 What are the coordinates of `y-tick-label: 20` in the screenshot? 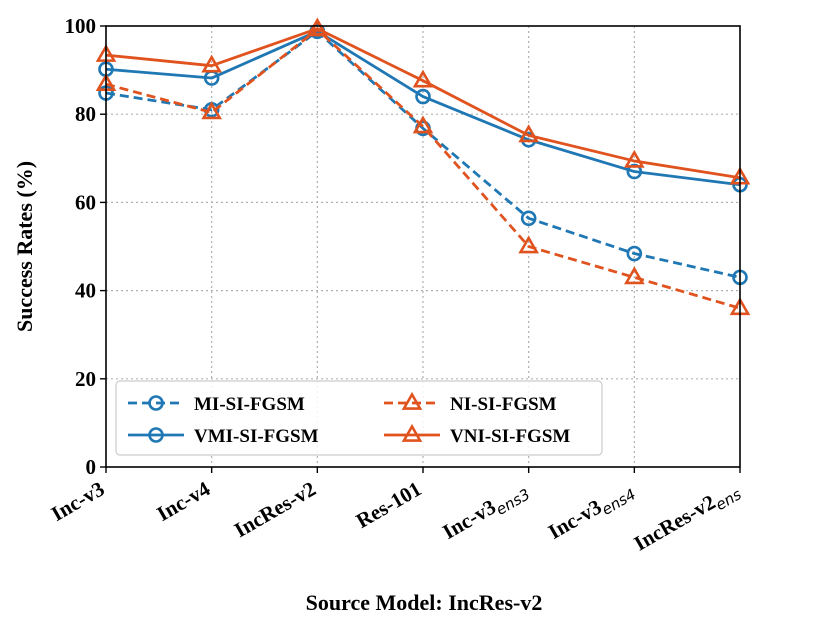 It's located at (85, 379).